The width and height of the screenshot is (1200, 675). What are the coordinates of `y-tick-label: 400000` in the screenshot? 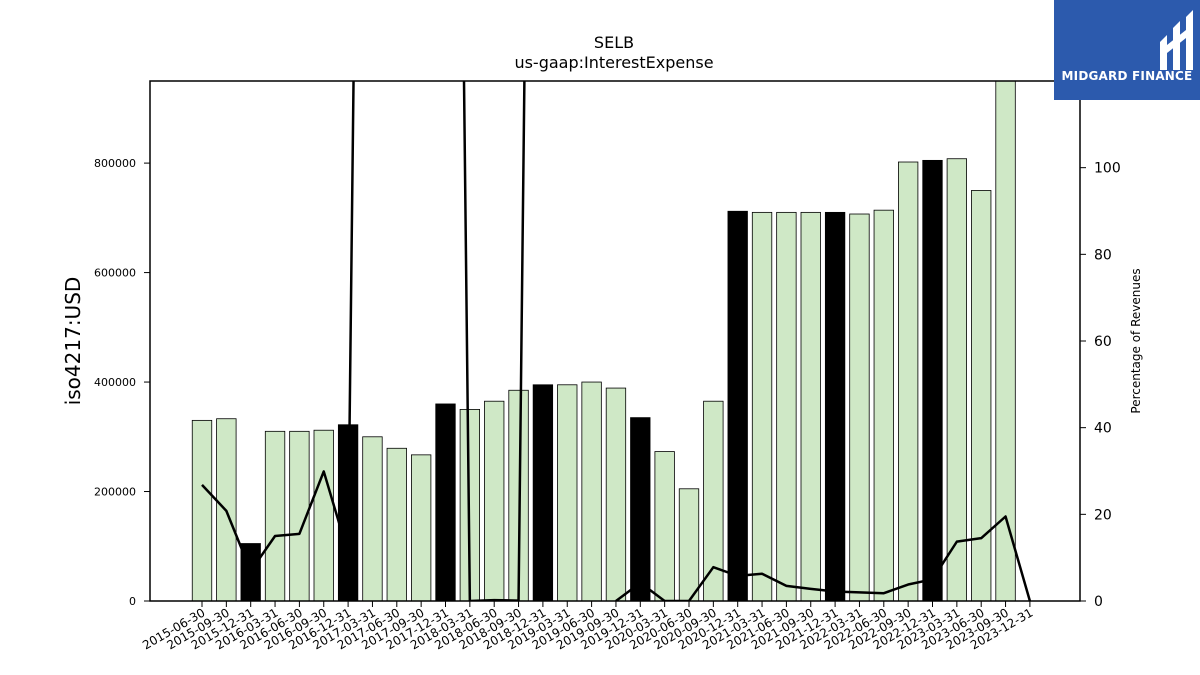 It's located at (115, 382).